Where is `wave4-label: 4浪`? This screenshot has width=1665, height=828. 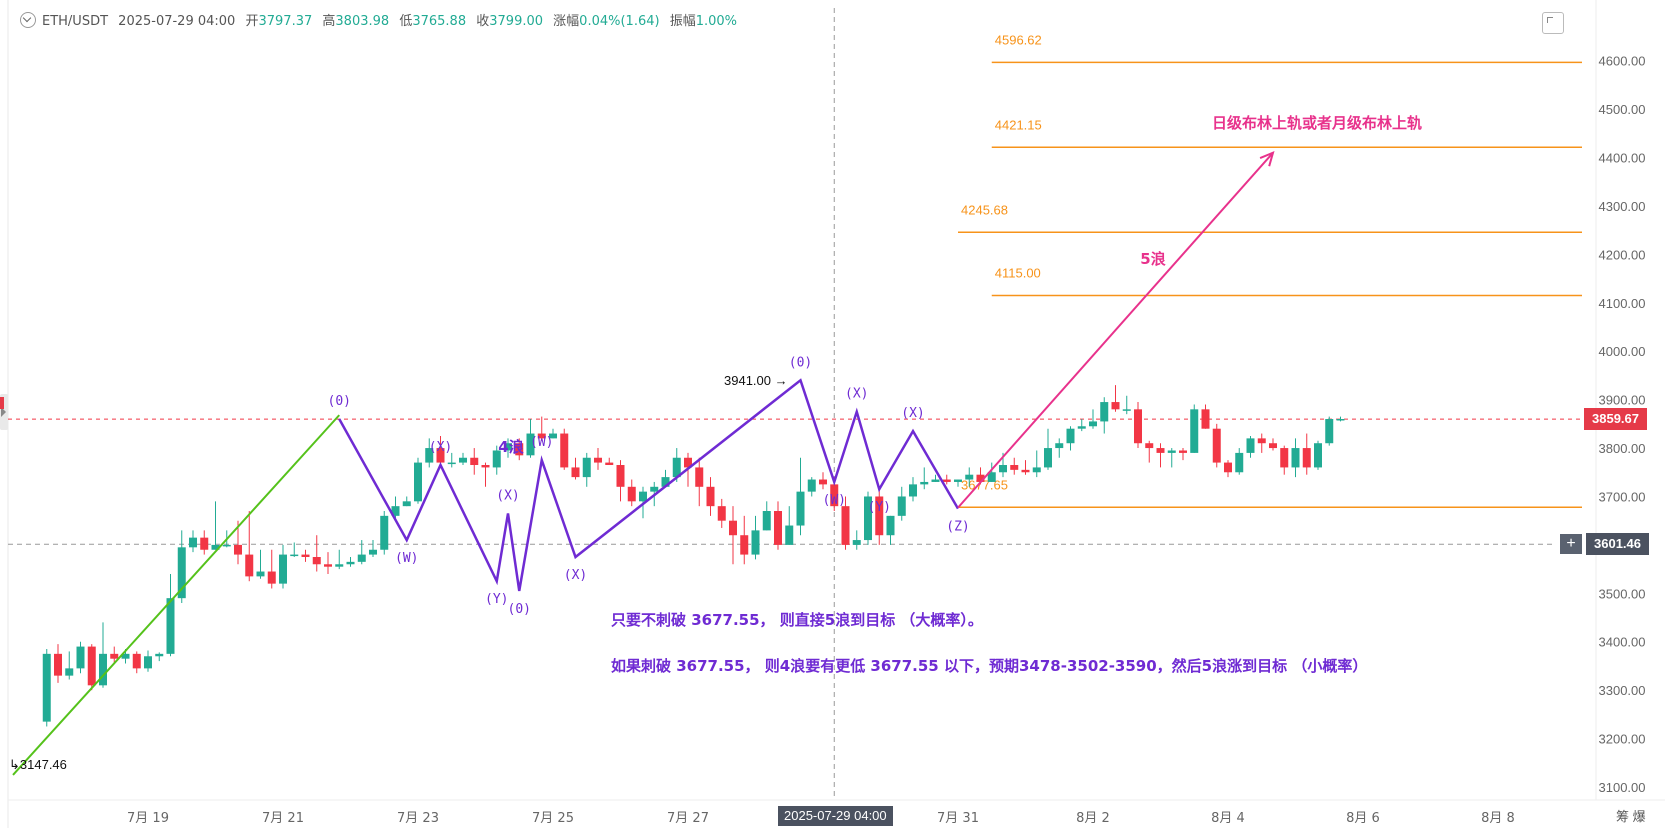 wave4-label: 4浪 is located at coordinates (510, 447).